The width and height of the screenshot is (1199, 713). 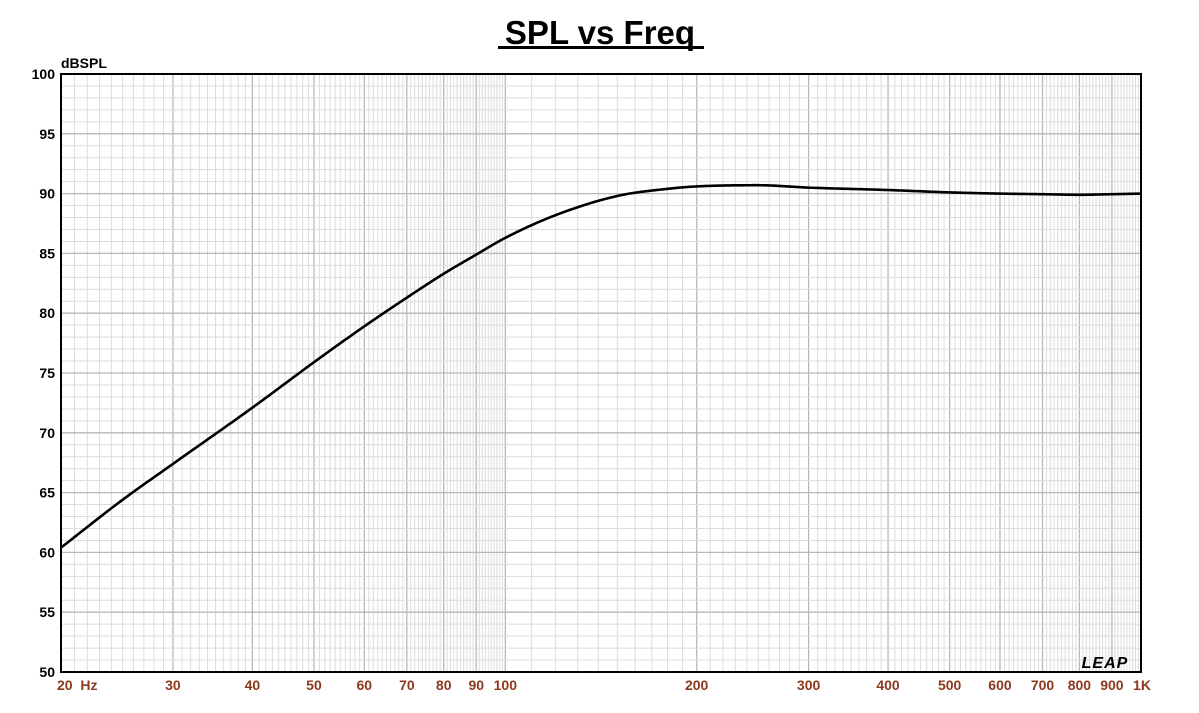 What do you see at coordinates (1112, 685) in the screenshot?
I see `x-tick-label: 900` at bounding box center [1112, 685].